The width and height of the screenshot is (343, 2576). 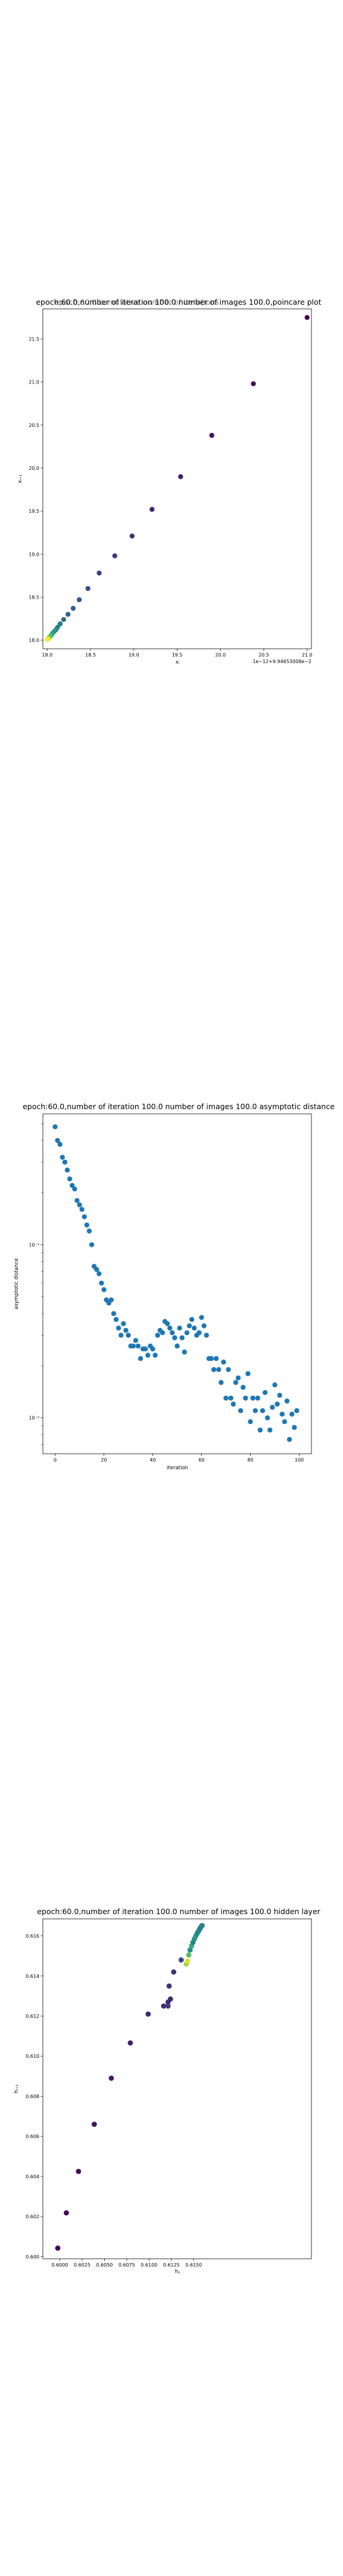 What do you see at coordinates (307, 655) in the screenshot?
I see `x-tick-label: 21.0` at bounding box center [307, 655].